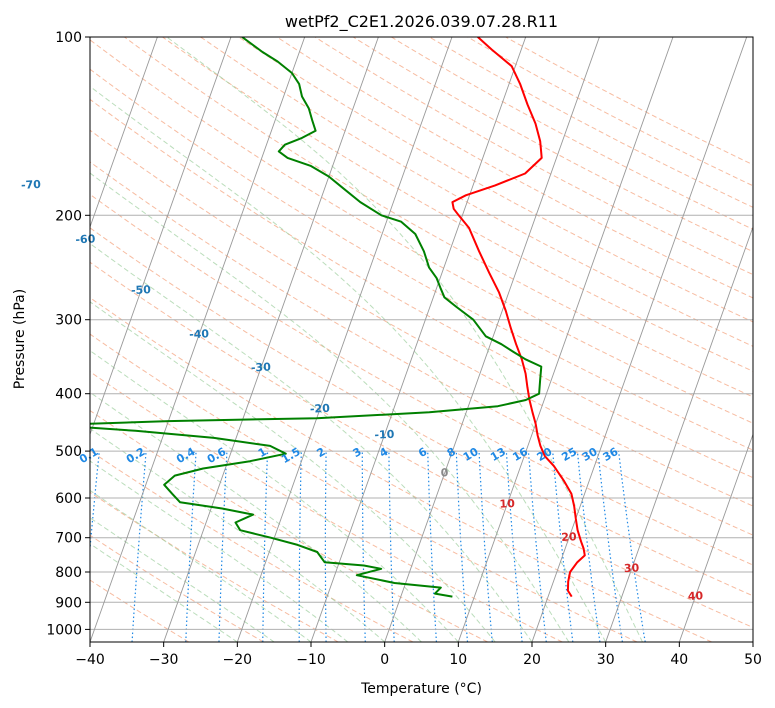  What do you see at coordinates (753, 660) in the screenshot?
I see `x-tick-label: 50` at bounding box center [753, 660].